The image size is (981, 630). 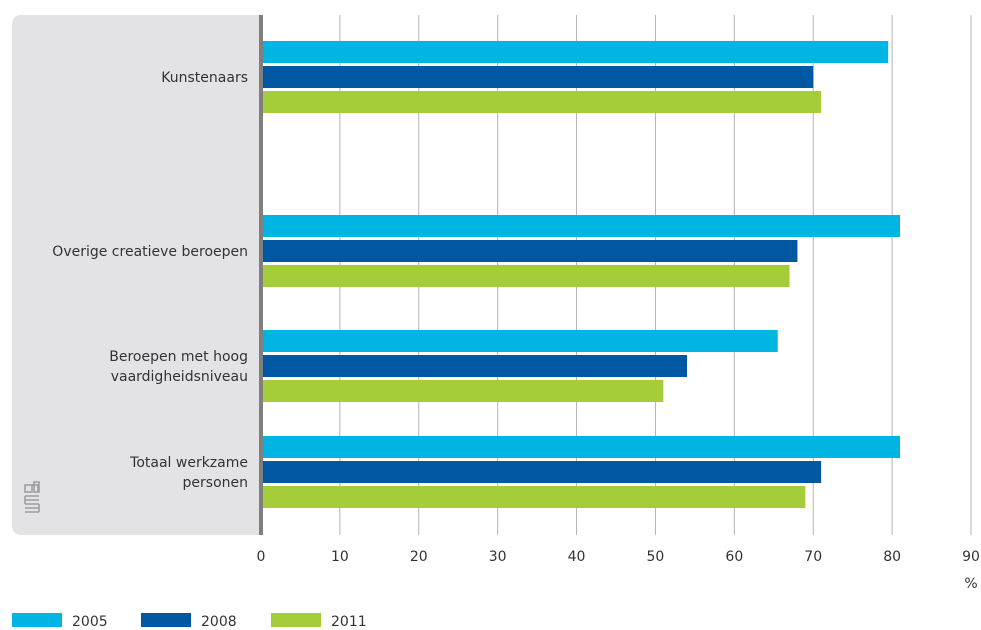 What do you see at coordinates (419, 557) in the screenshot?
I see `x-tick-label: 20` at bounding box center [419, 557].